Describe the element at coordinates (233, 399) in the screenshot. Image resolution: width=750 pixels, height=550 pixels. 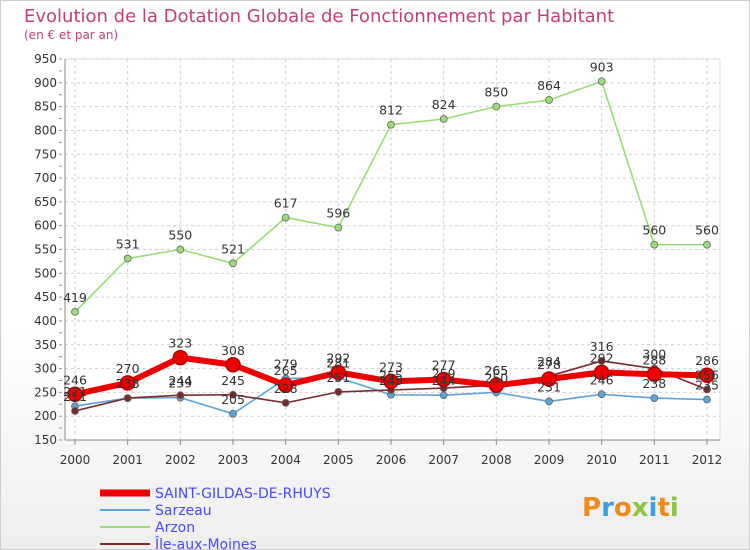
I see `data-label: 205` at that location.